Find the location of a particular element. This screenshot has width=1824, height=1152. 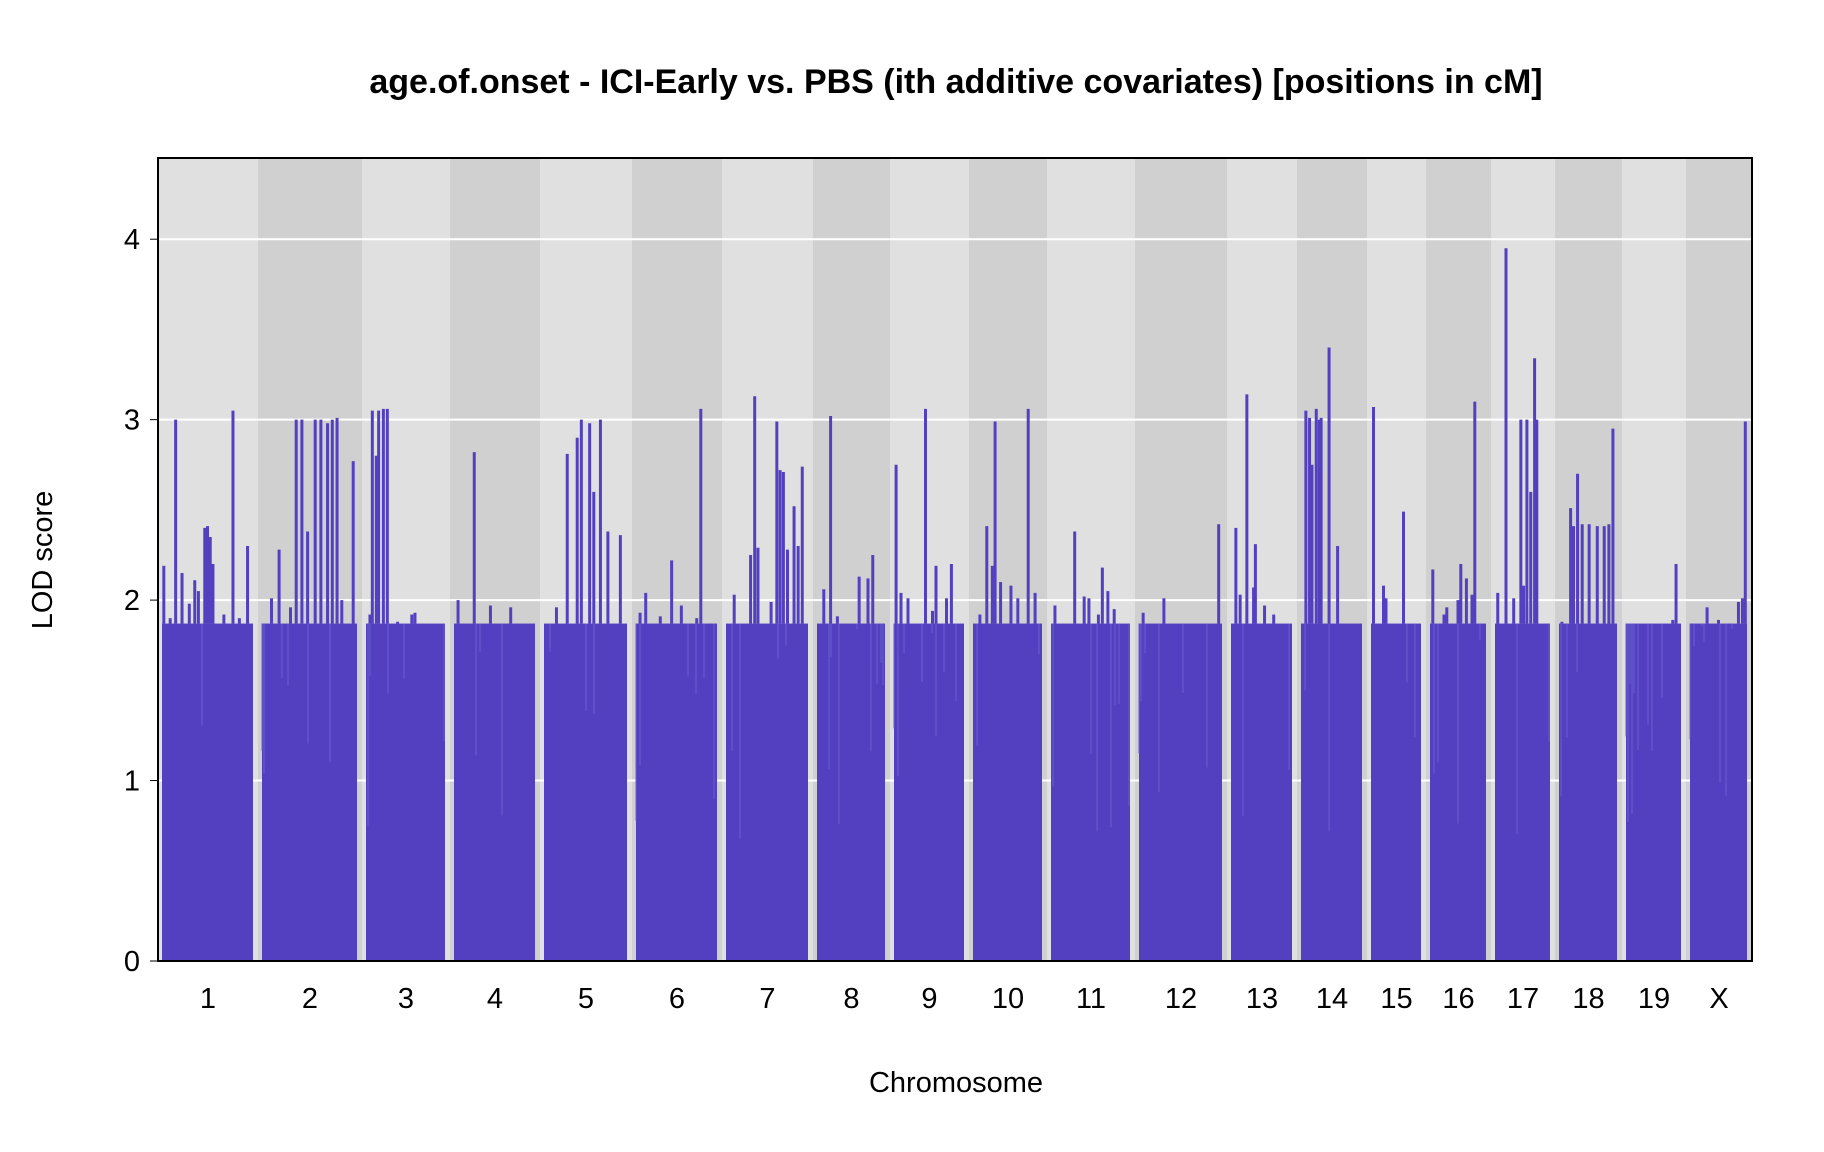

y-tick-label: 1 is located at coordinates (132, 782).